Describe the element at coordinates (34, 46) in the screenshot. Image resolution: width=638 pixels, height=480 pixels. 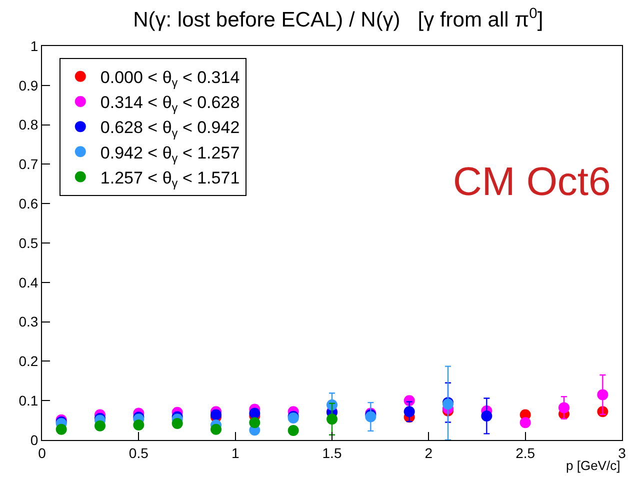
I see `y-tick-label: 1` at that location.